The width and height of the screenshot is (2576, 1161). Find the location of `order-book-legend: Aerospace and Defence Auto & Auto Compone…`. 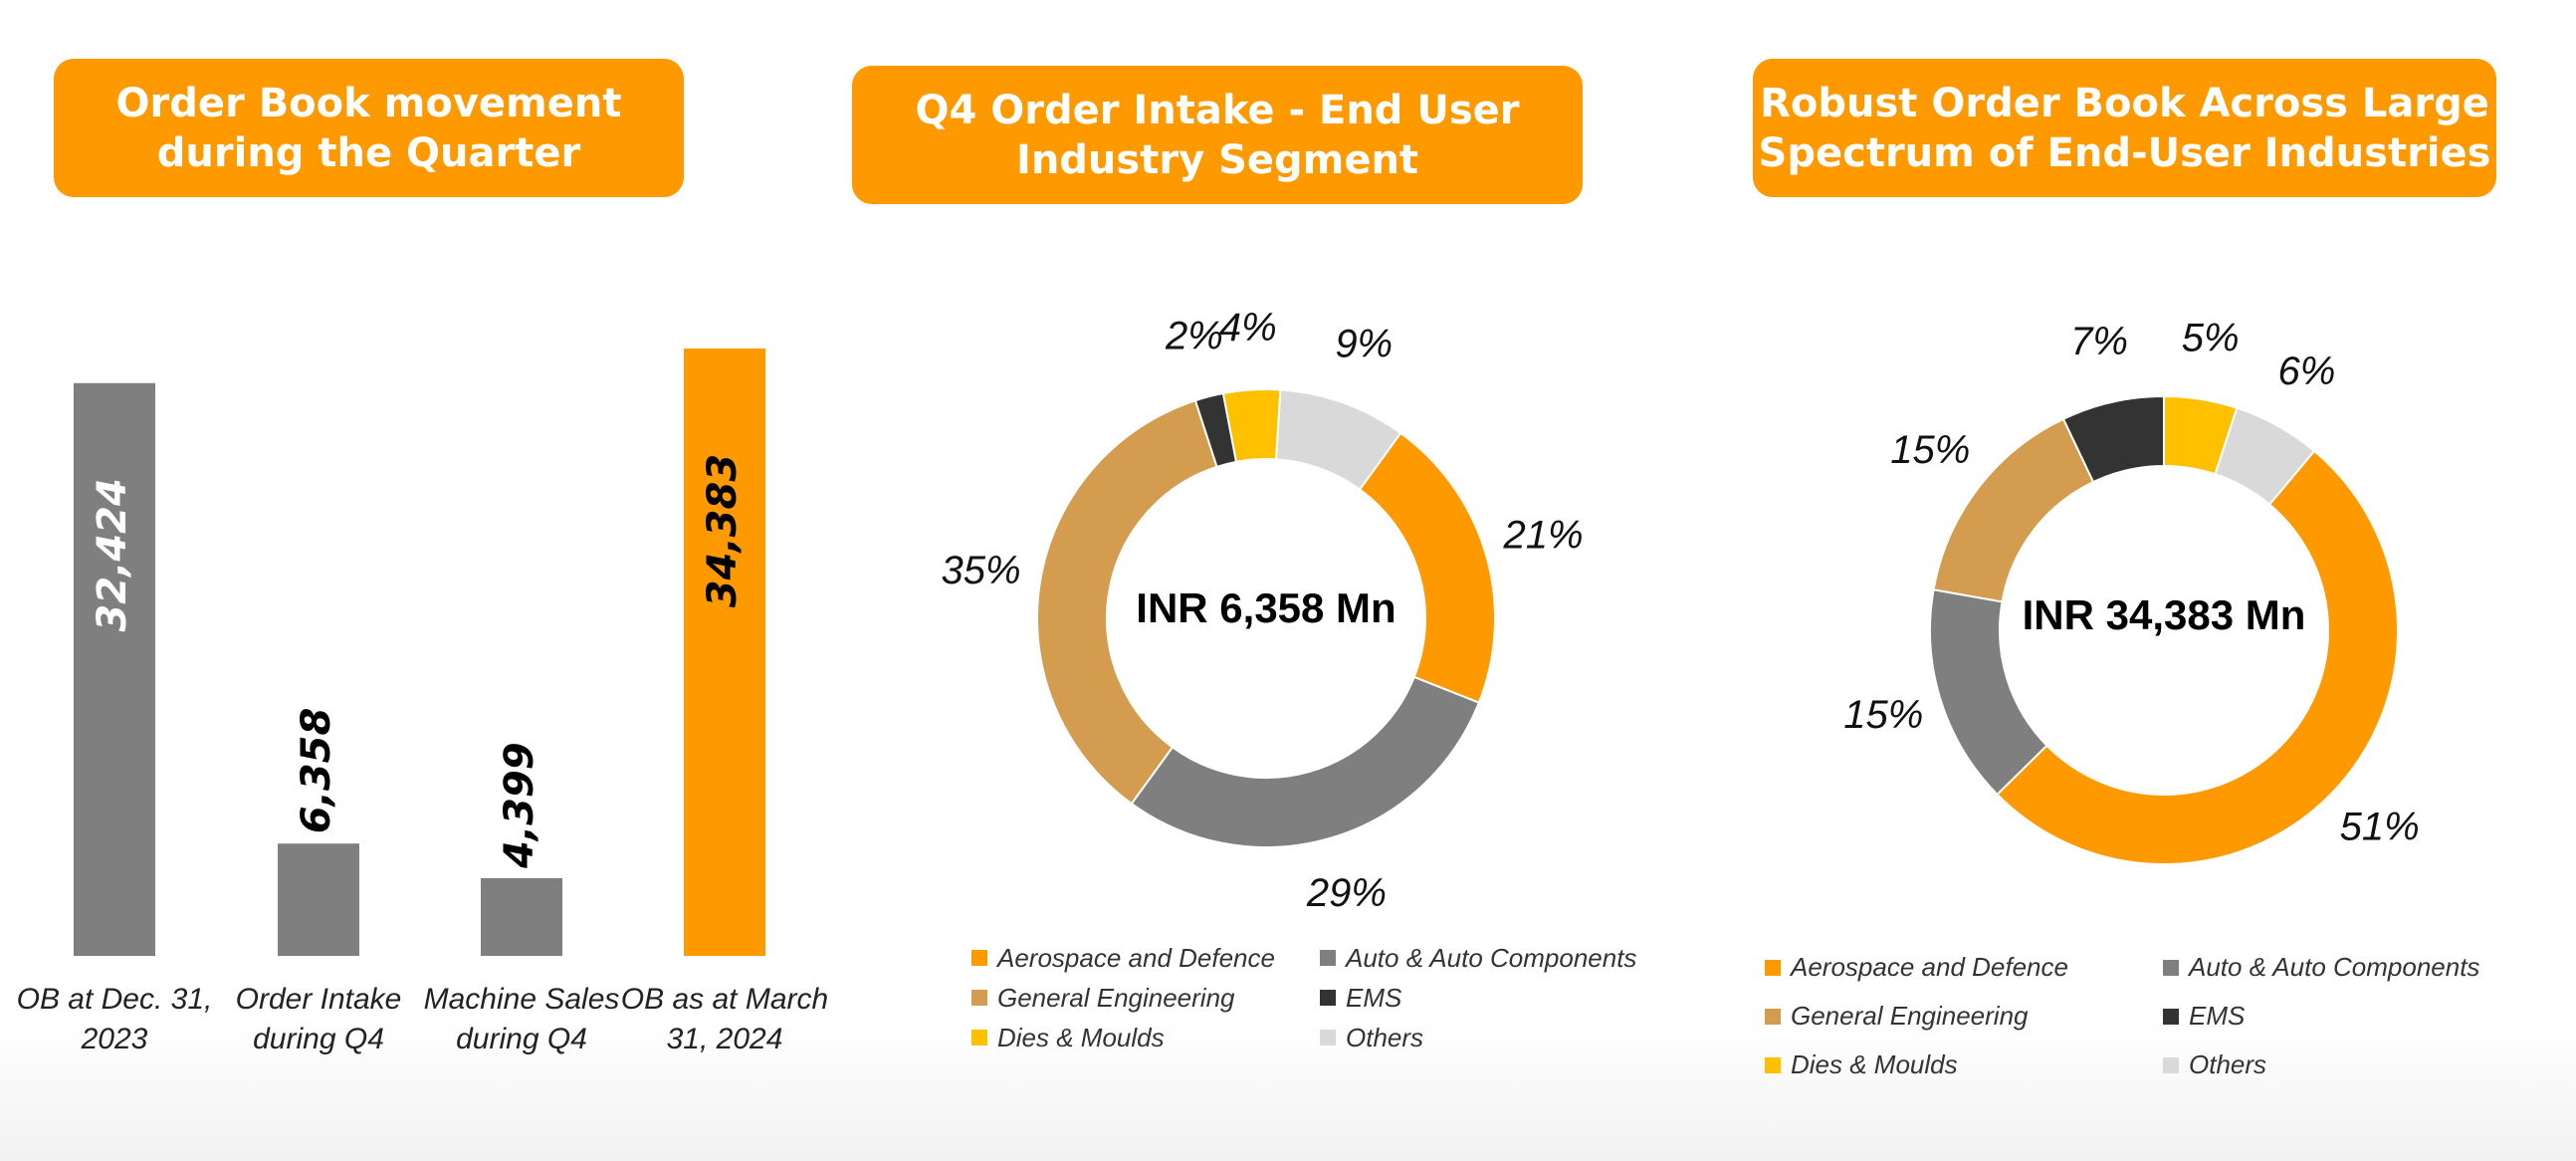

order-book-legend: Aerospace and Defence Auto & Auto Compone… is located at coordinates (2163, 1016).